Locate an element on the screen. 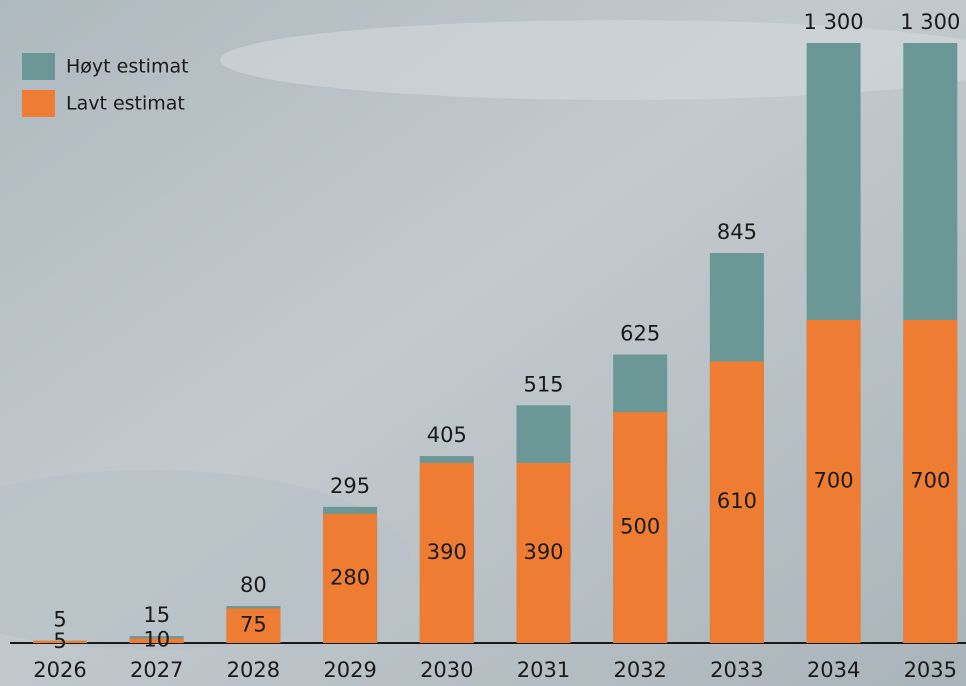 The image size is (966, 686). value-label: 610 is located at coordinates (737, 501).